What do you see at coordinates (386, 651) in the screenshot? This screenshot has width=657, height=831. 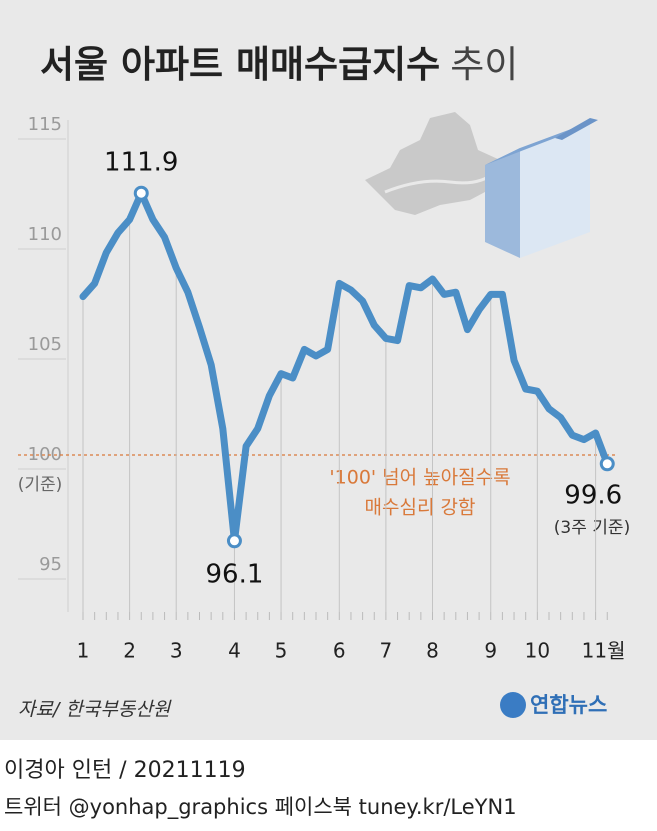 I see `x-tick-label: 7` at bounding box center [386, 651].